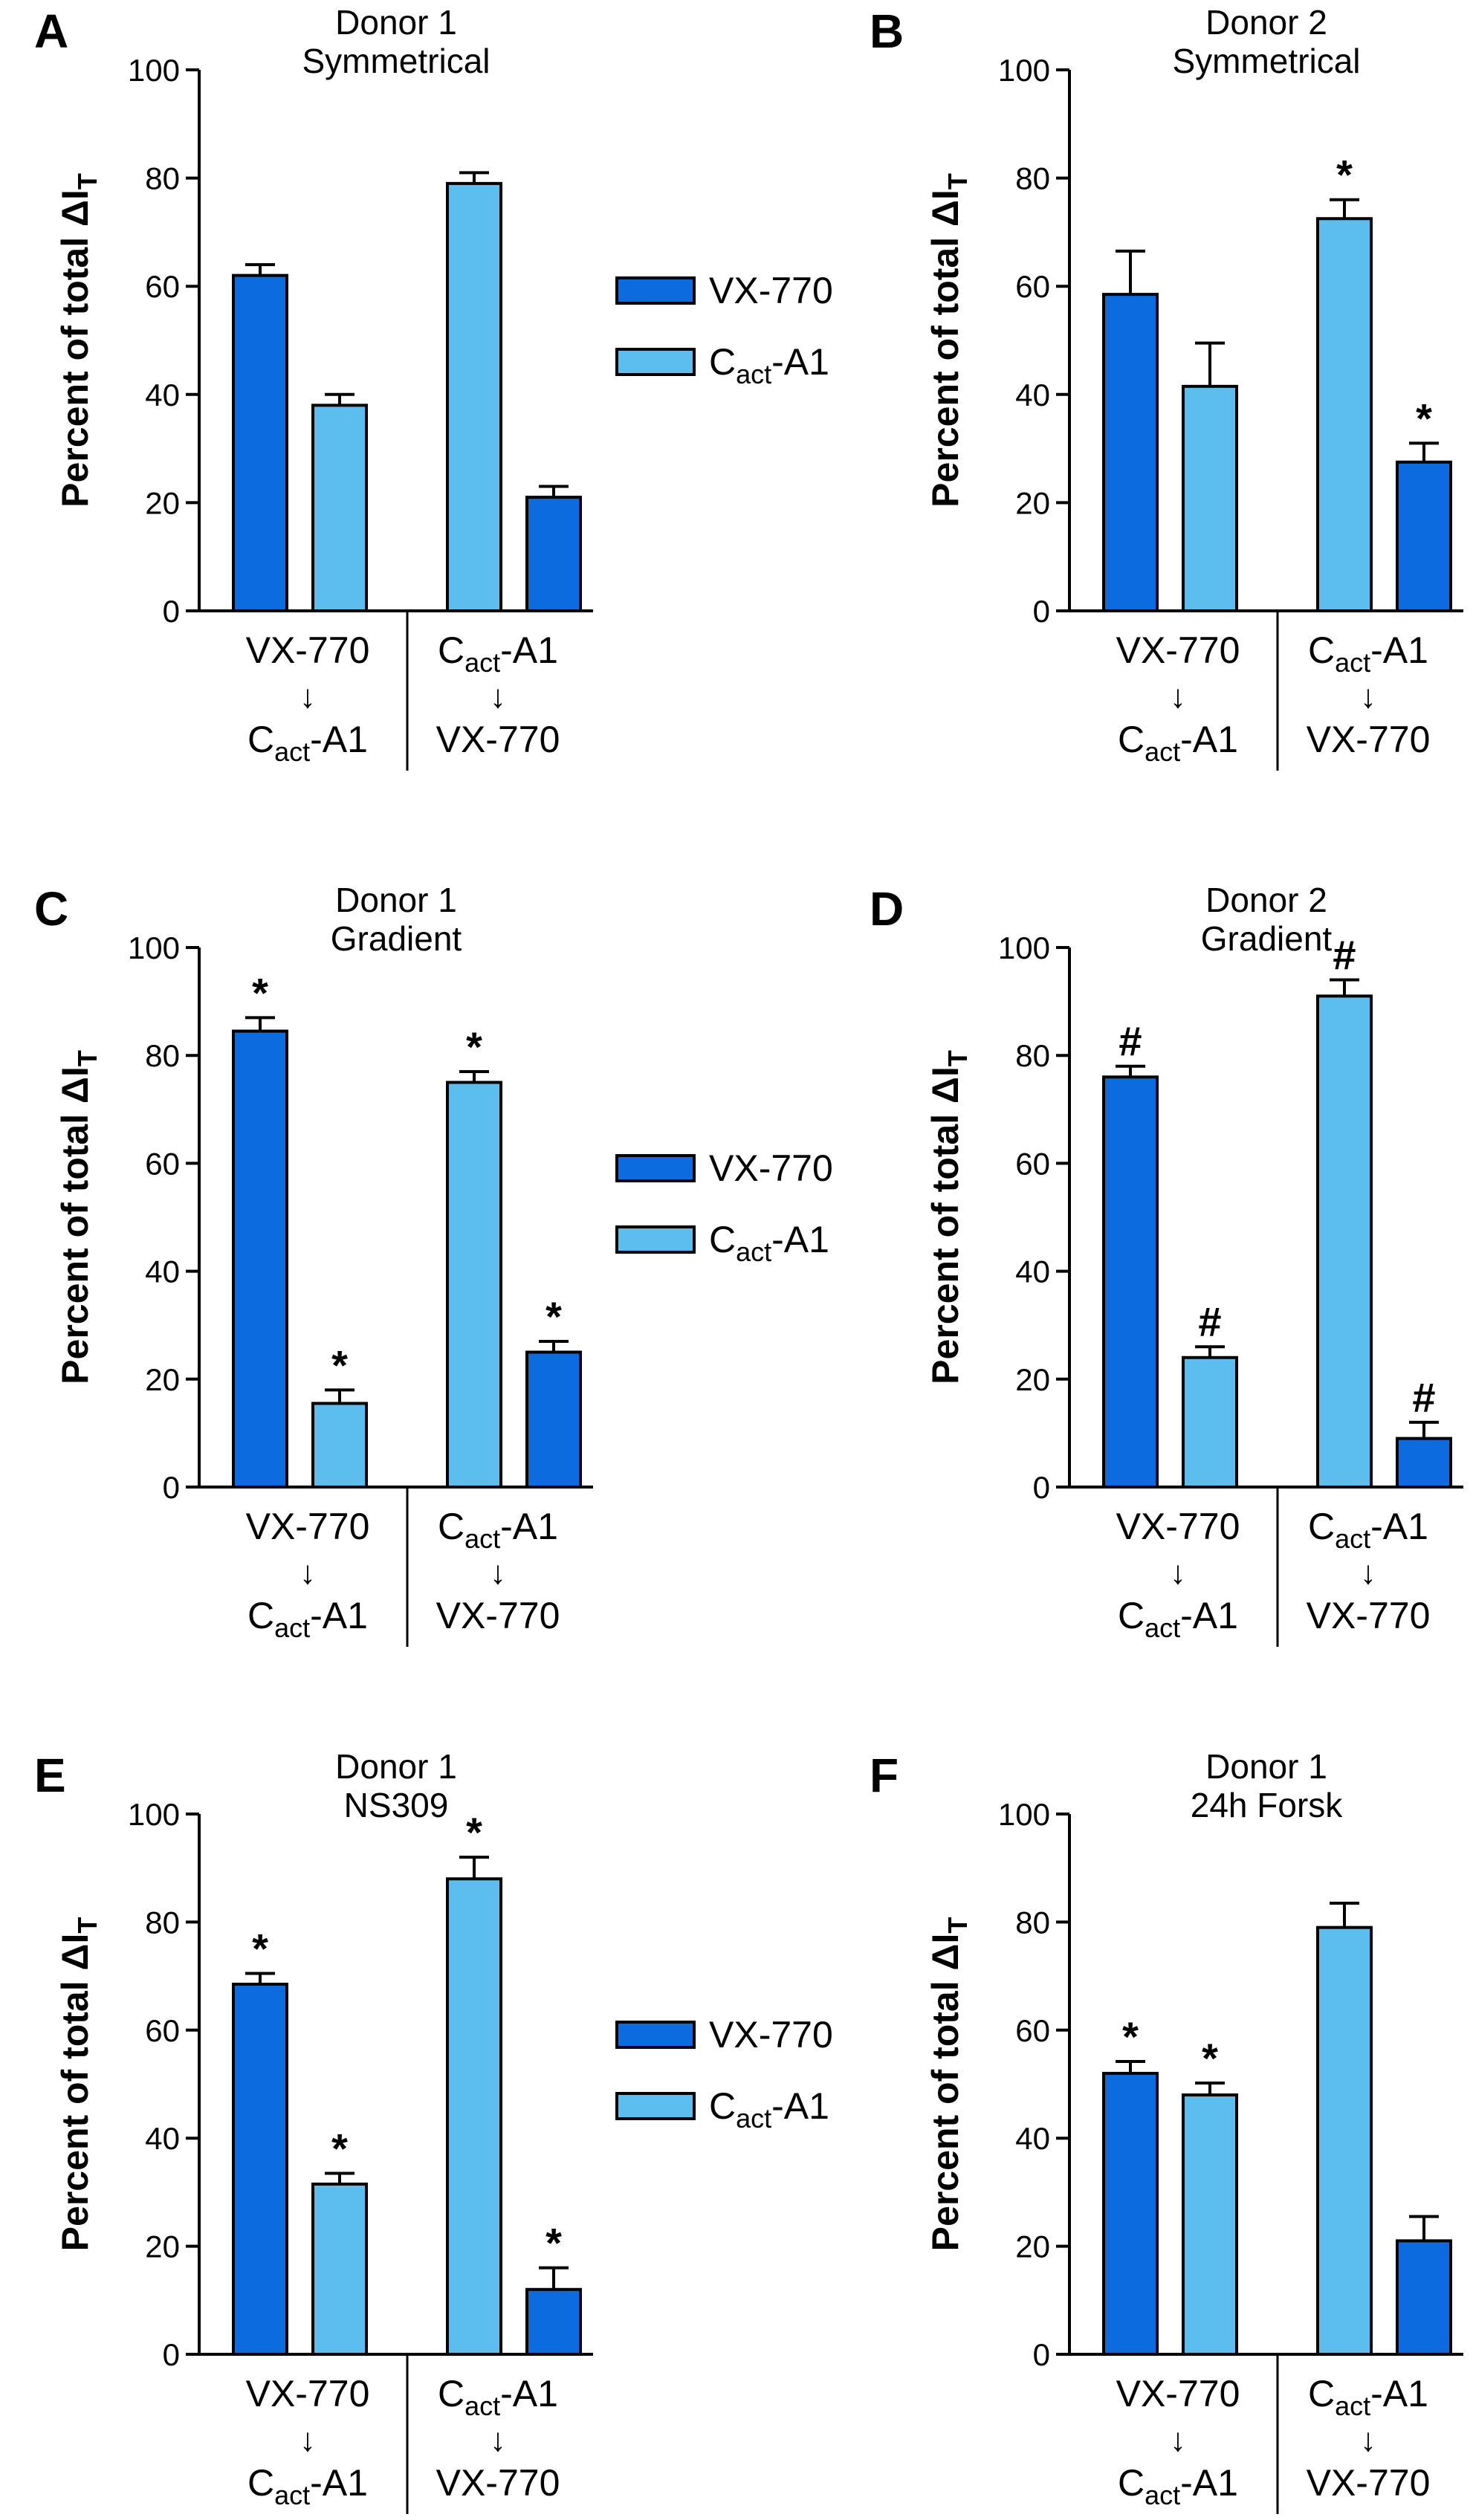  What do you see at coordinates (887, 31) in the screenshot?
I see `panel-letter: B` at bounding box center [887, 31].